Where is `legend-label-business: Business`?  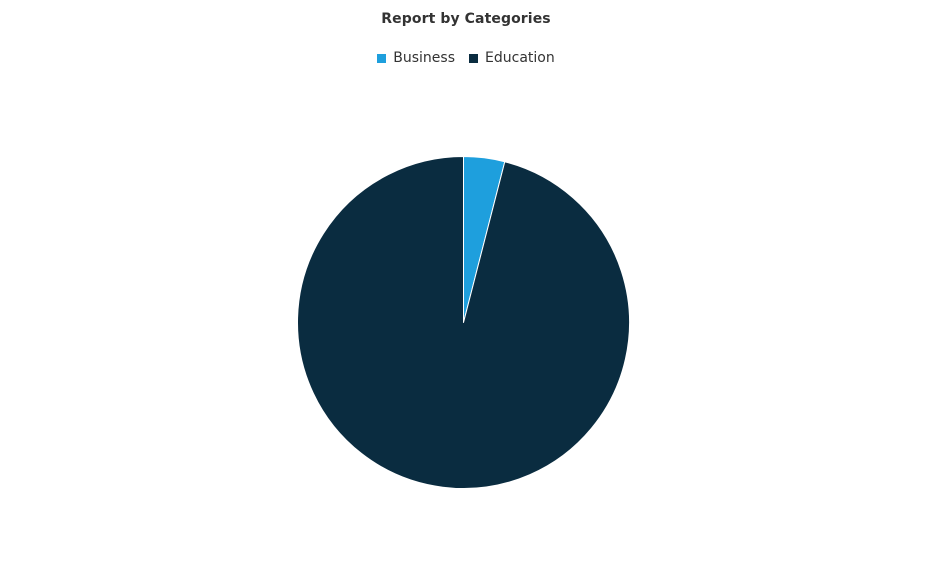 legend-label-business: Business is located at coordinates (424, 58).